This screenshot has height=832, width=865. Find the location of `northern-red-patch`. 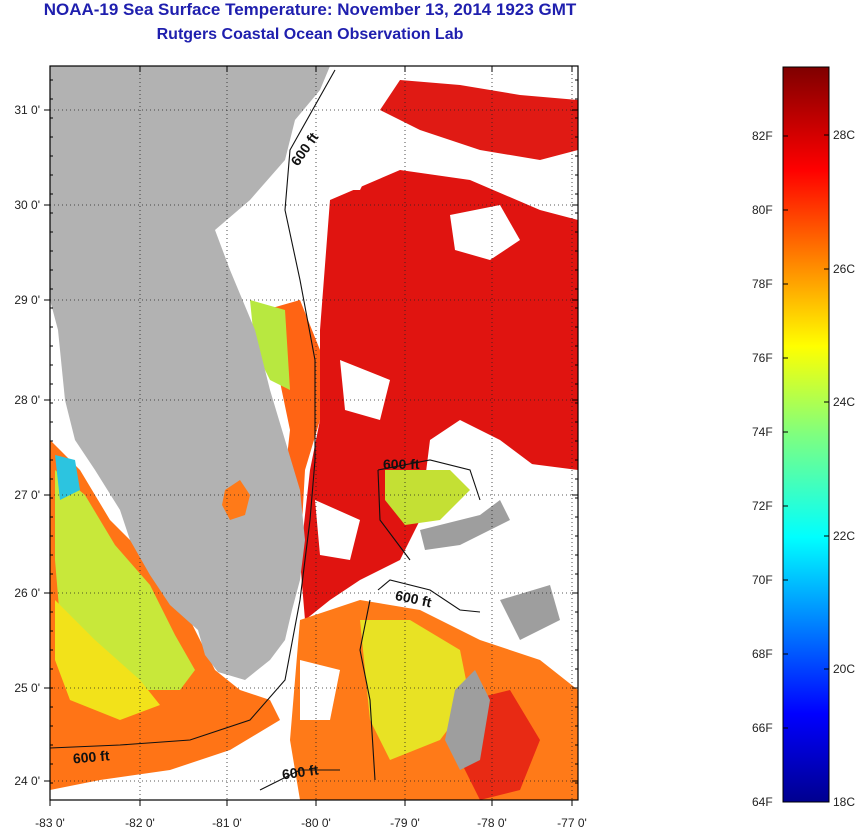

northern-red-patch is located at coordinates (479, 120).